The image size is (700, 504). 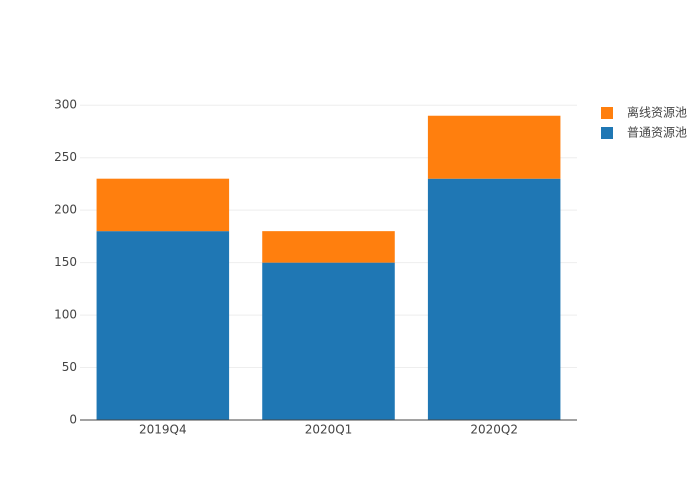 I want to click on legend-label: 离线资源池, so click(x=657, y=112).